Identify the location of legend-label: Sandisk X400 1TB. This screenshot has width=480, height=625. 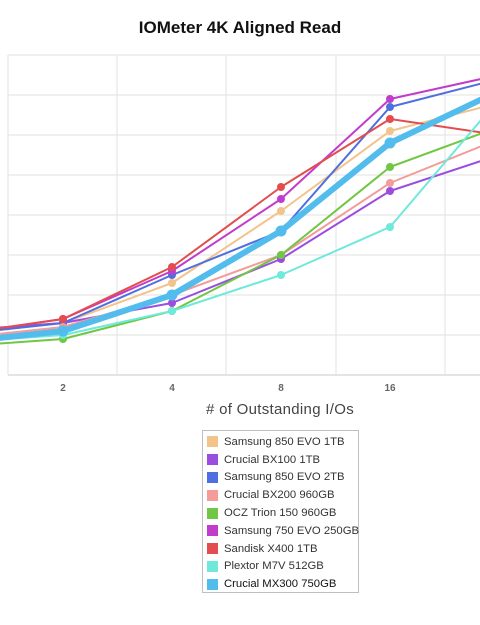
(271, 548).